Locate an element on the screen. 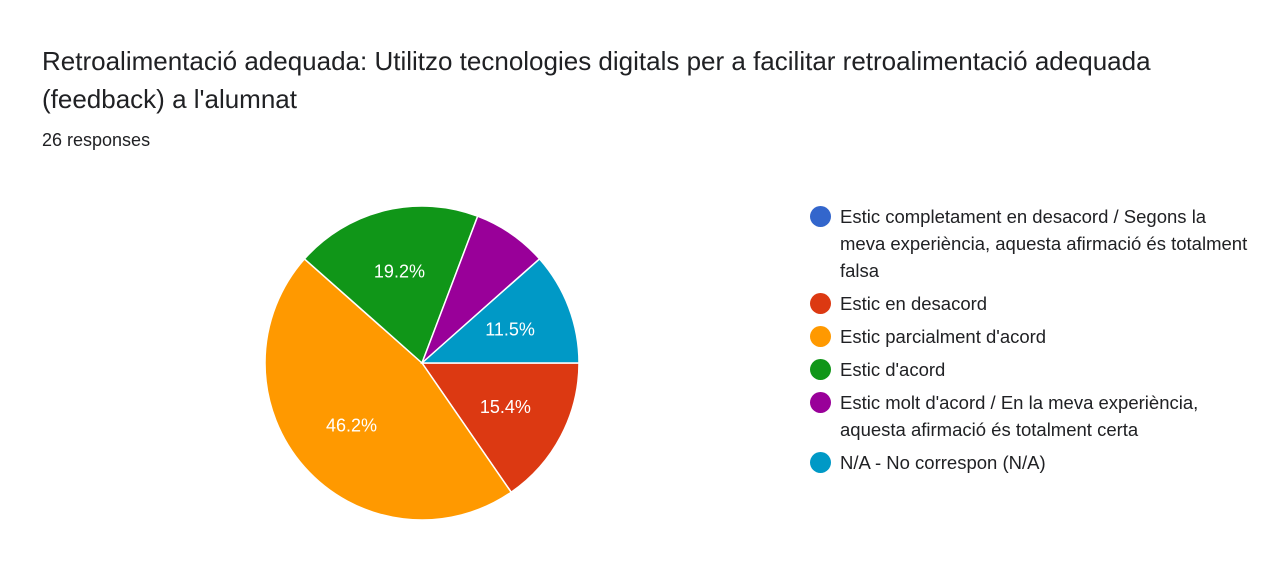 This screenshot has height=580, width=1280. legend-item: Estic d'acord is located at coordinates (1028, 369).